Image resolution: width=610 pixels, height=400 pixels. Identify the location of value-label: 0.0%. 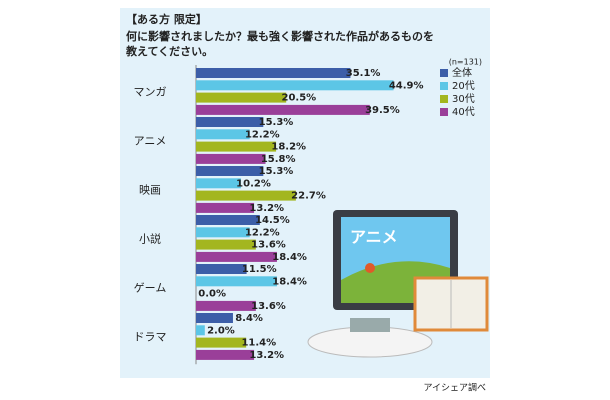
(212, 294).